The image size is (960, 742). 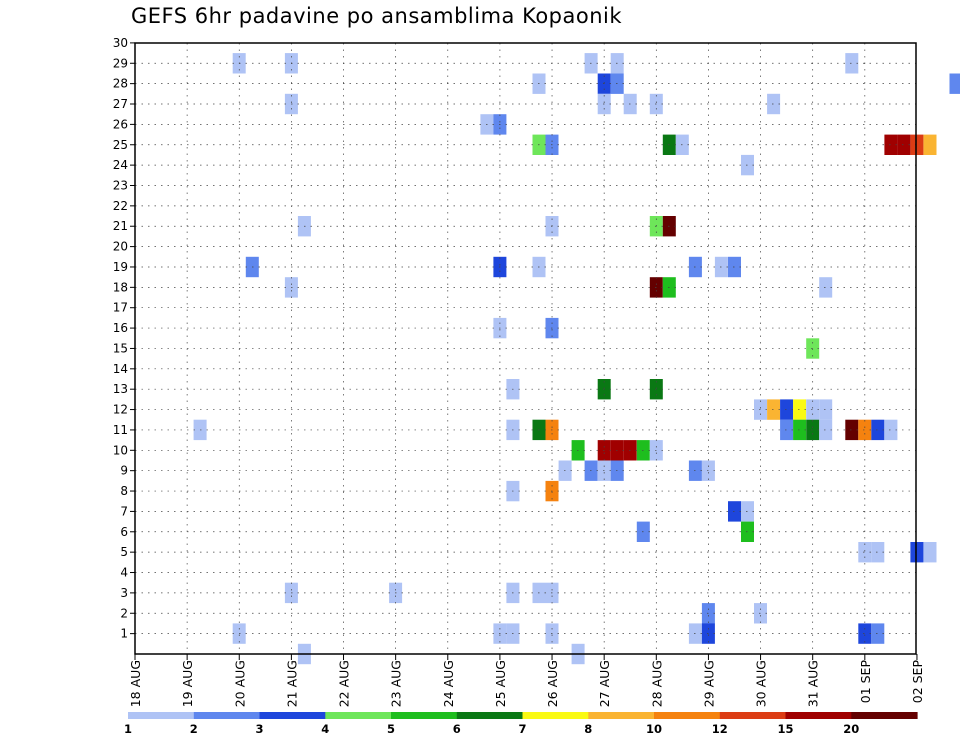 What do you see at coordinates (120, 43) in the screenshot?
I see `y-tick-label: 30` at bounding box center [120, 43].